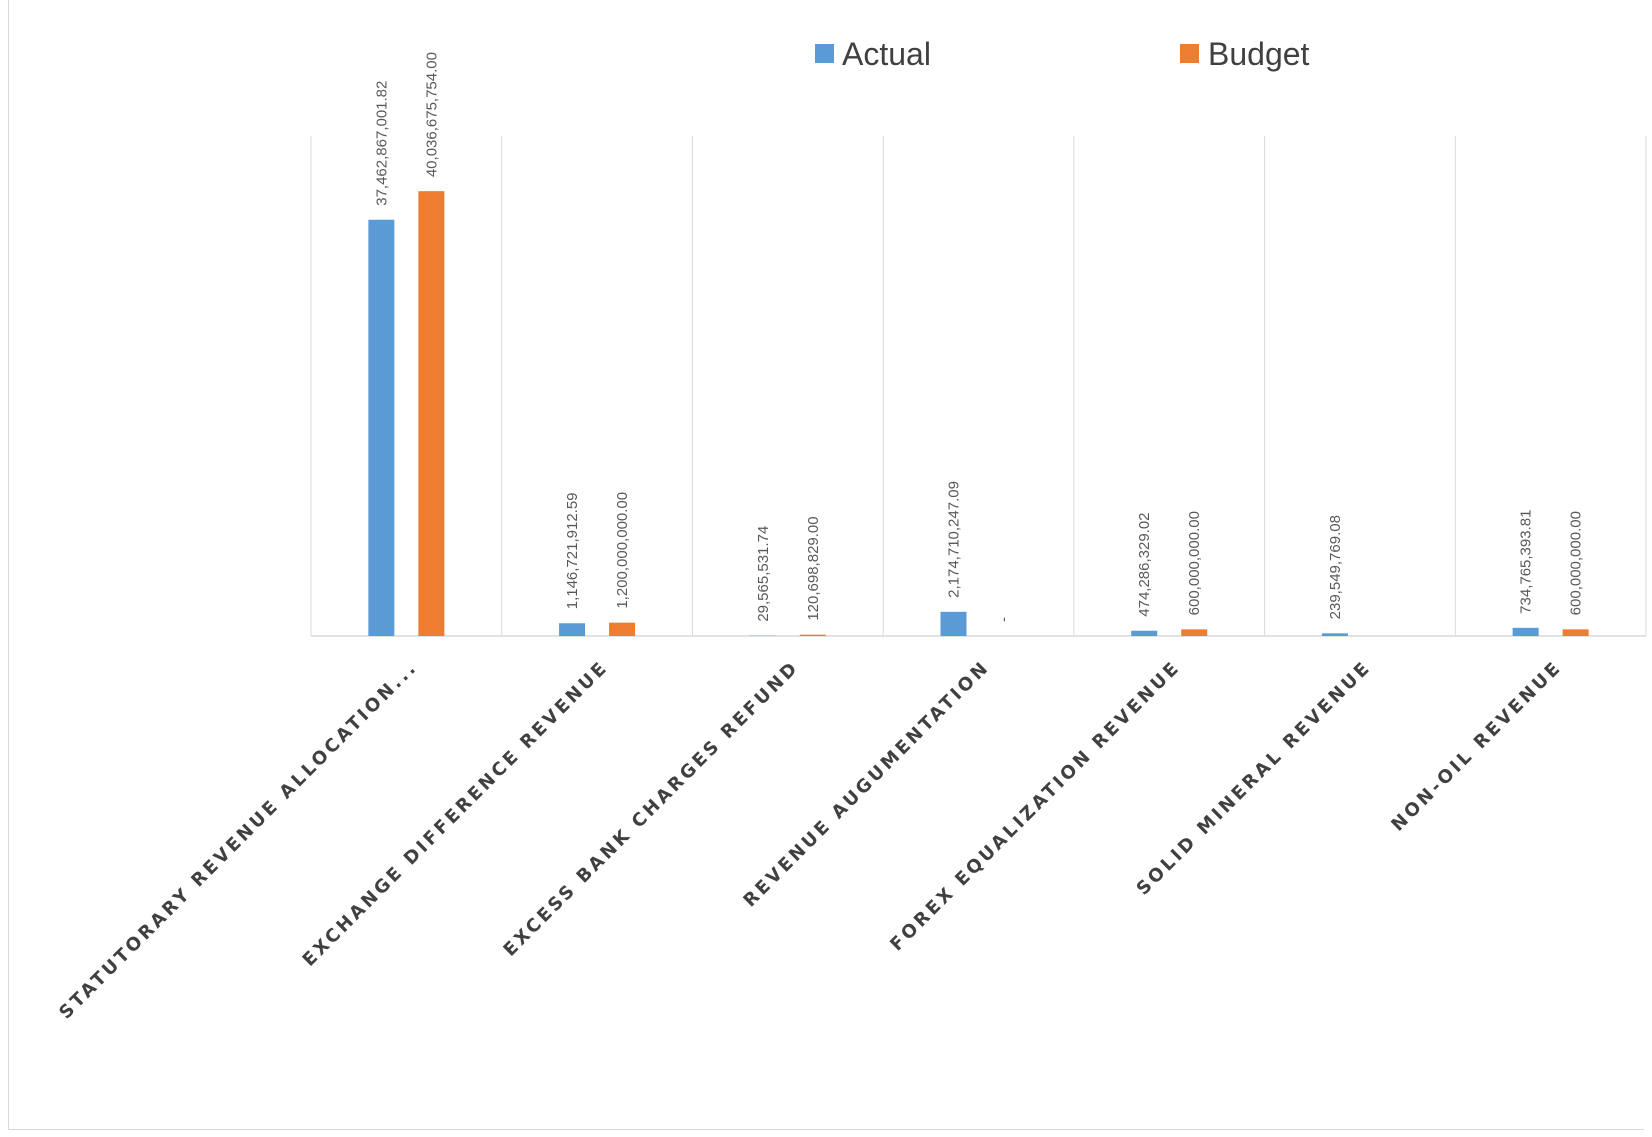 This screenshot has width=1652, height=1137. I want to click on legend: Actual Budget, so click(1062, 54).